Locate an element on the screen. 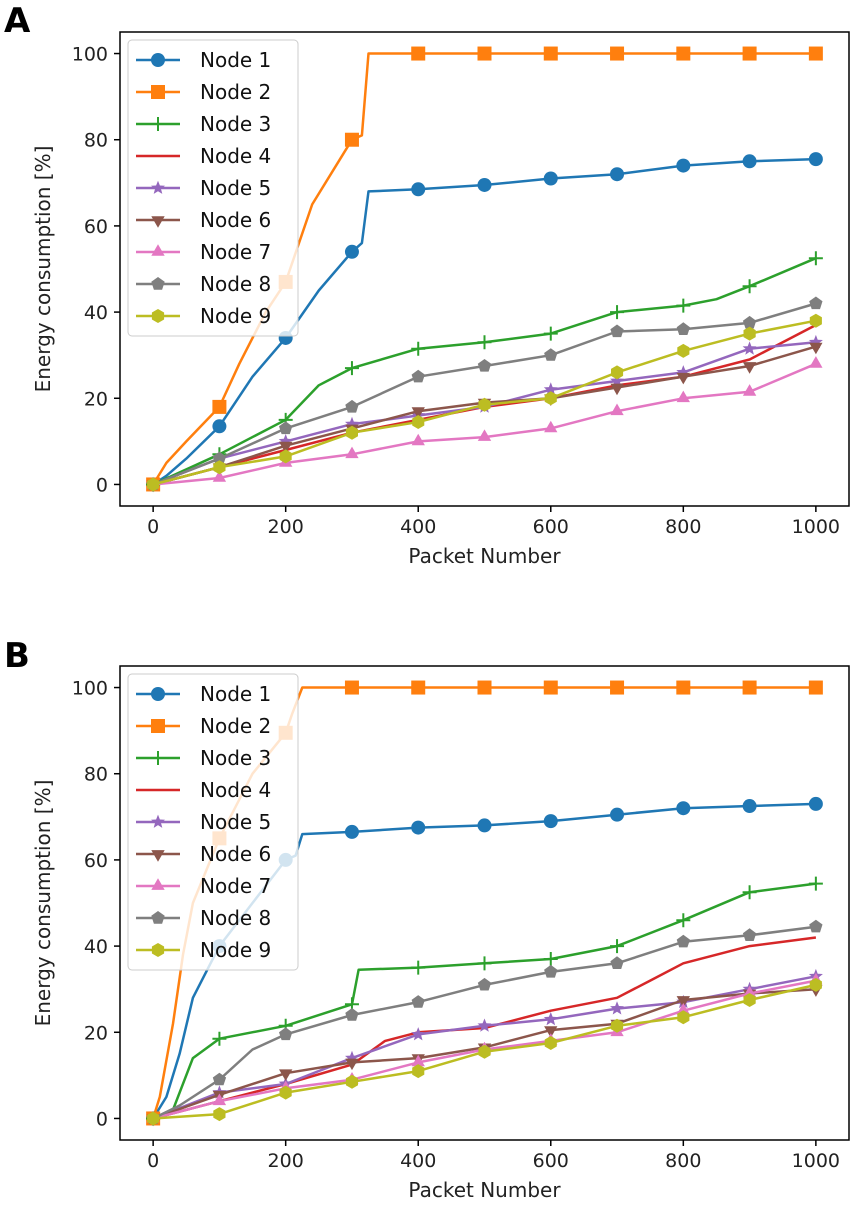 The width and height of the screenshot is (852, 1205). legend-item: Node 8 is located at coordinates (203, 918).